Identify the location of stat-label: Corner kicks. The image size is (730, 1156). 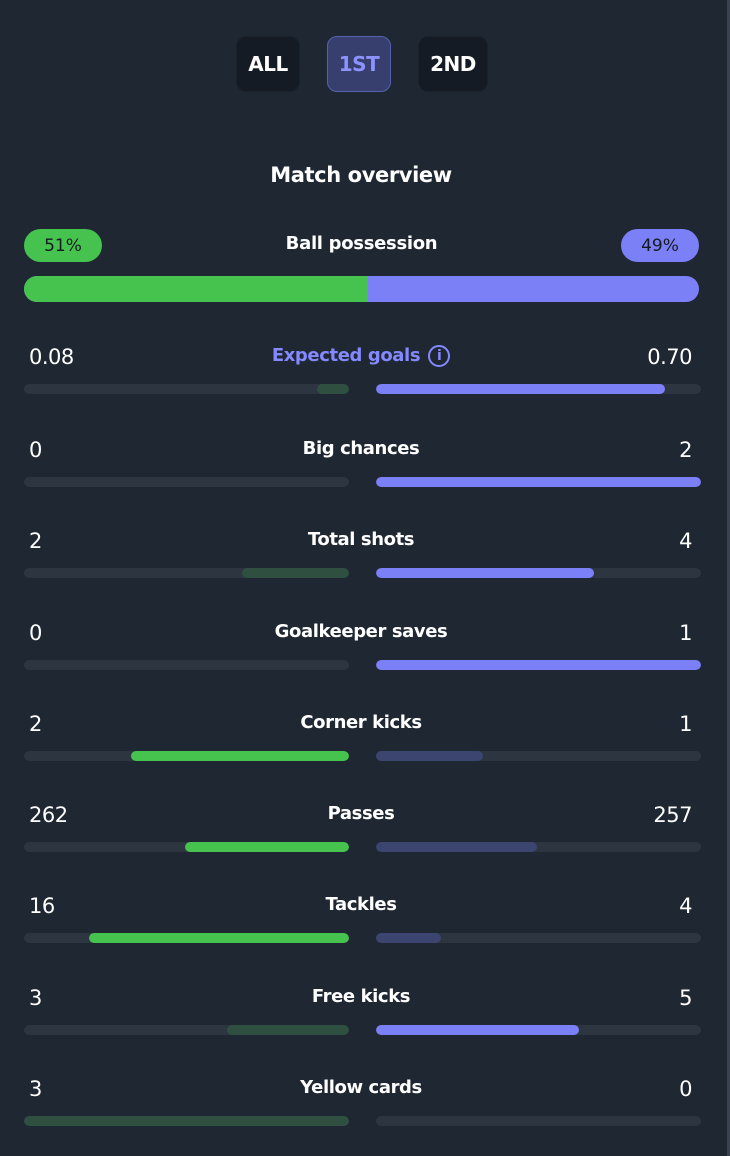
(361, 722).